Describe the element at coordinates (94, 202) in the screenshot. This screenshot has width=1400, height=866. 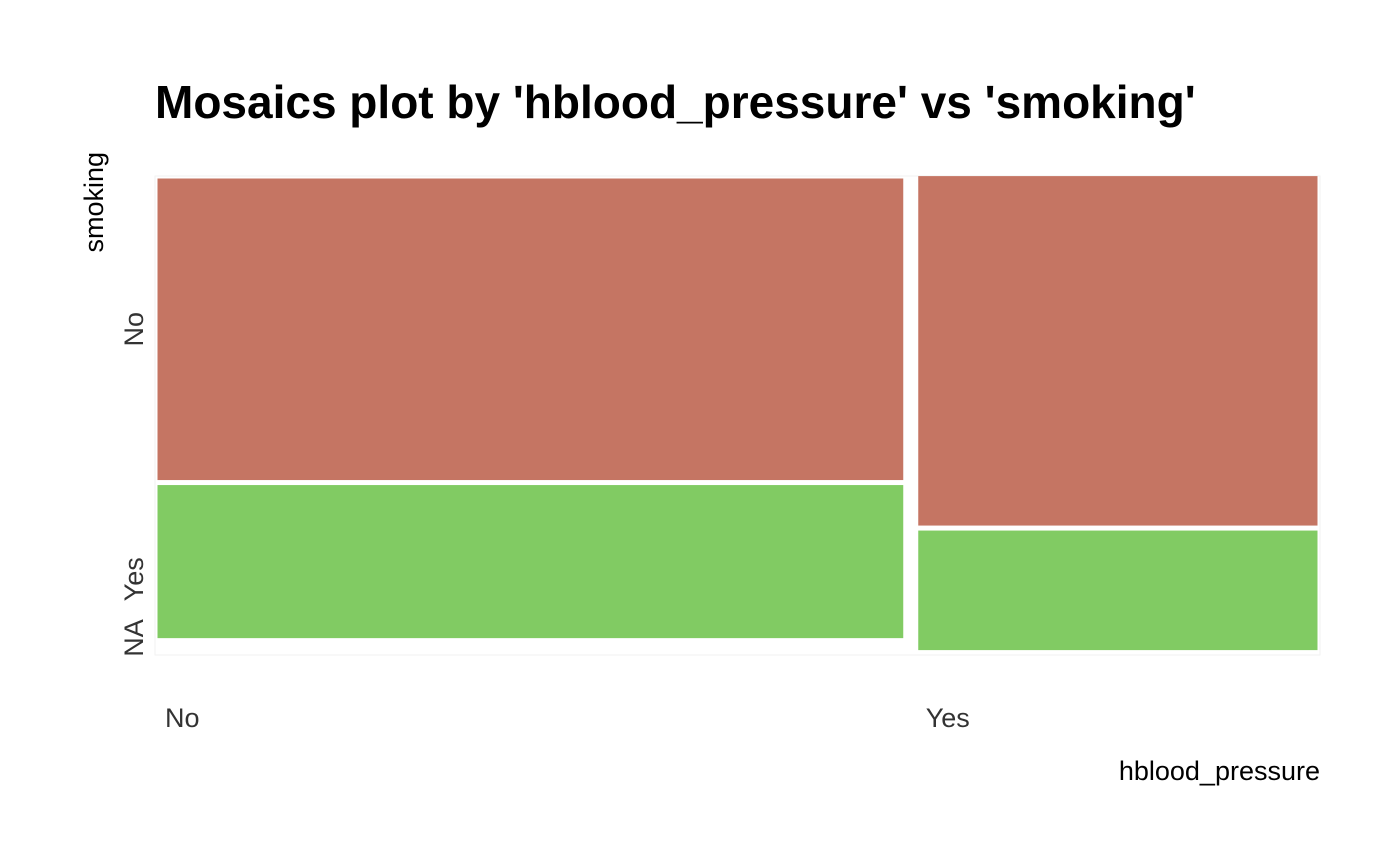
I see `y-axis-label: smoking` at that location.